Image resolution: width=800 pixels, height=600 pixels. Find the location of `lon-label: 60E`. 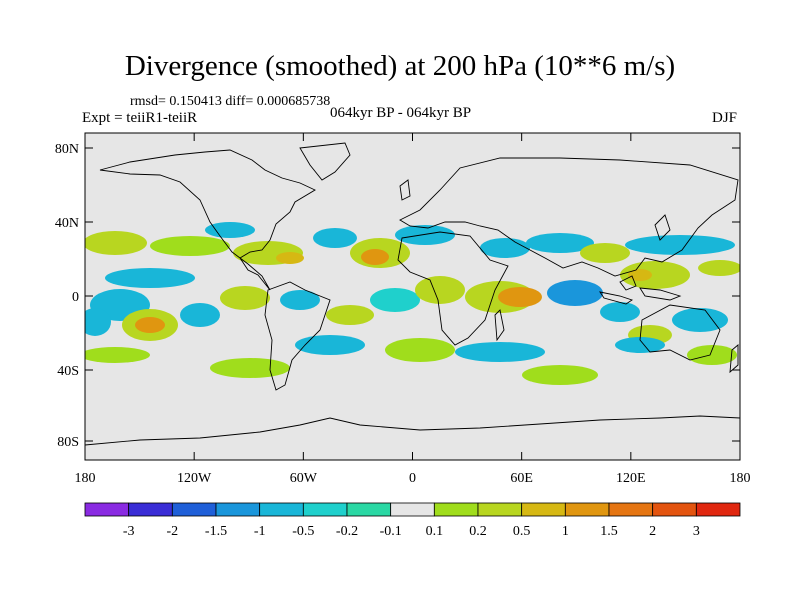

lon-label: 60E is located at coordinates (521, 478).